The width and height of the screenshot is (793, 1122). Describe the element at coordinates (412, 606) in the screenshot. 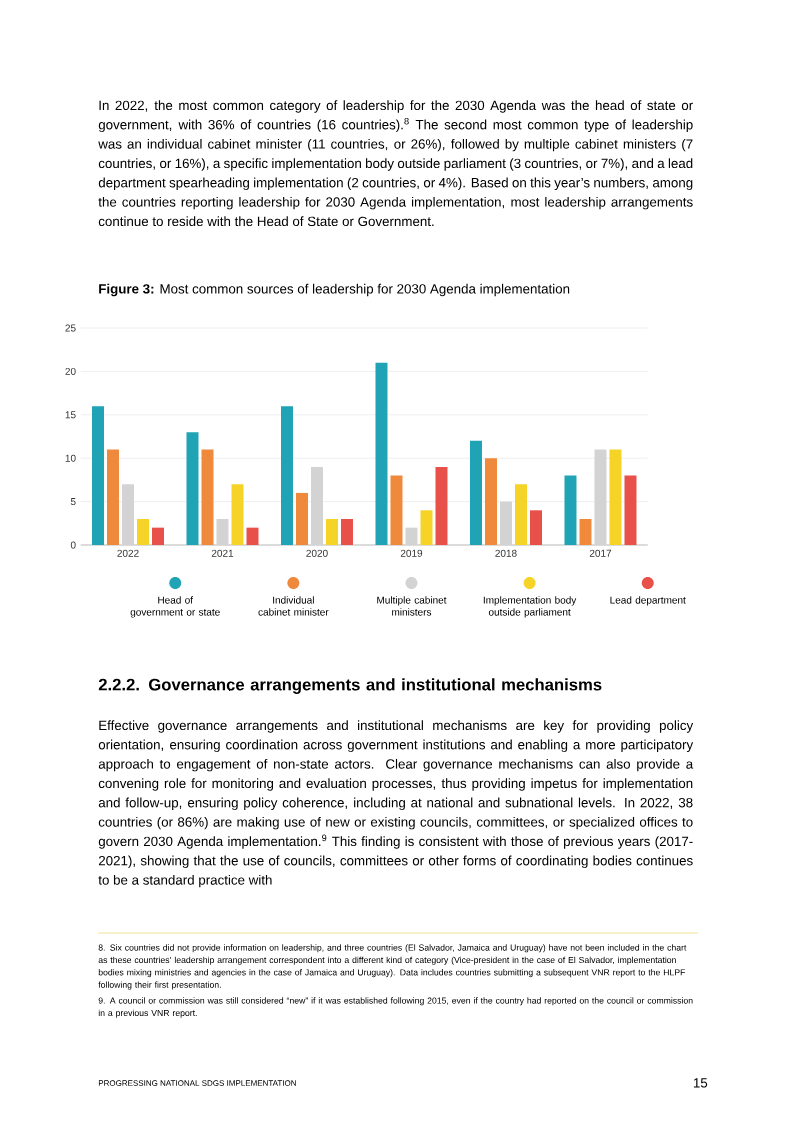

I see `legend-label: Multiple cabinet ministers` at that location.